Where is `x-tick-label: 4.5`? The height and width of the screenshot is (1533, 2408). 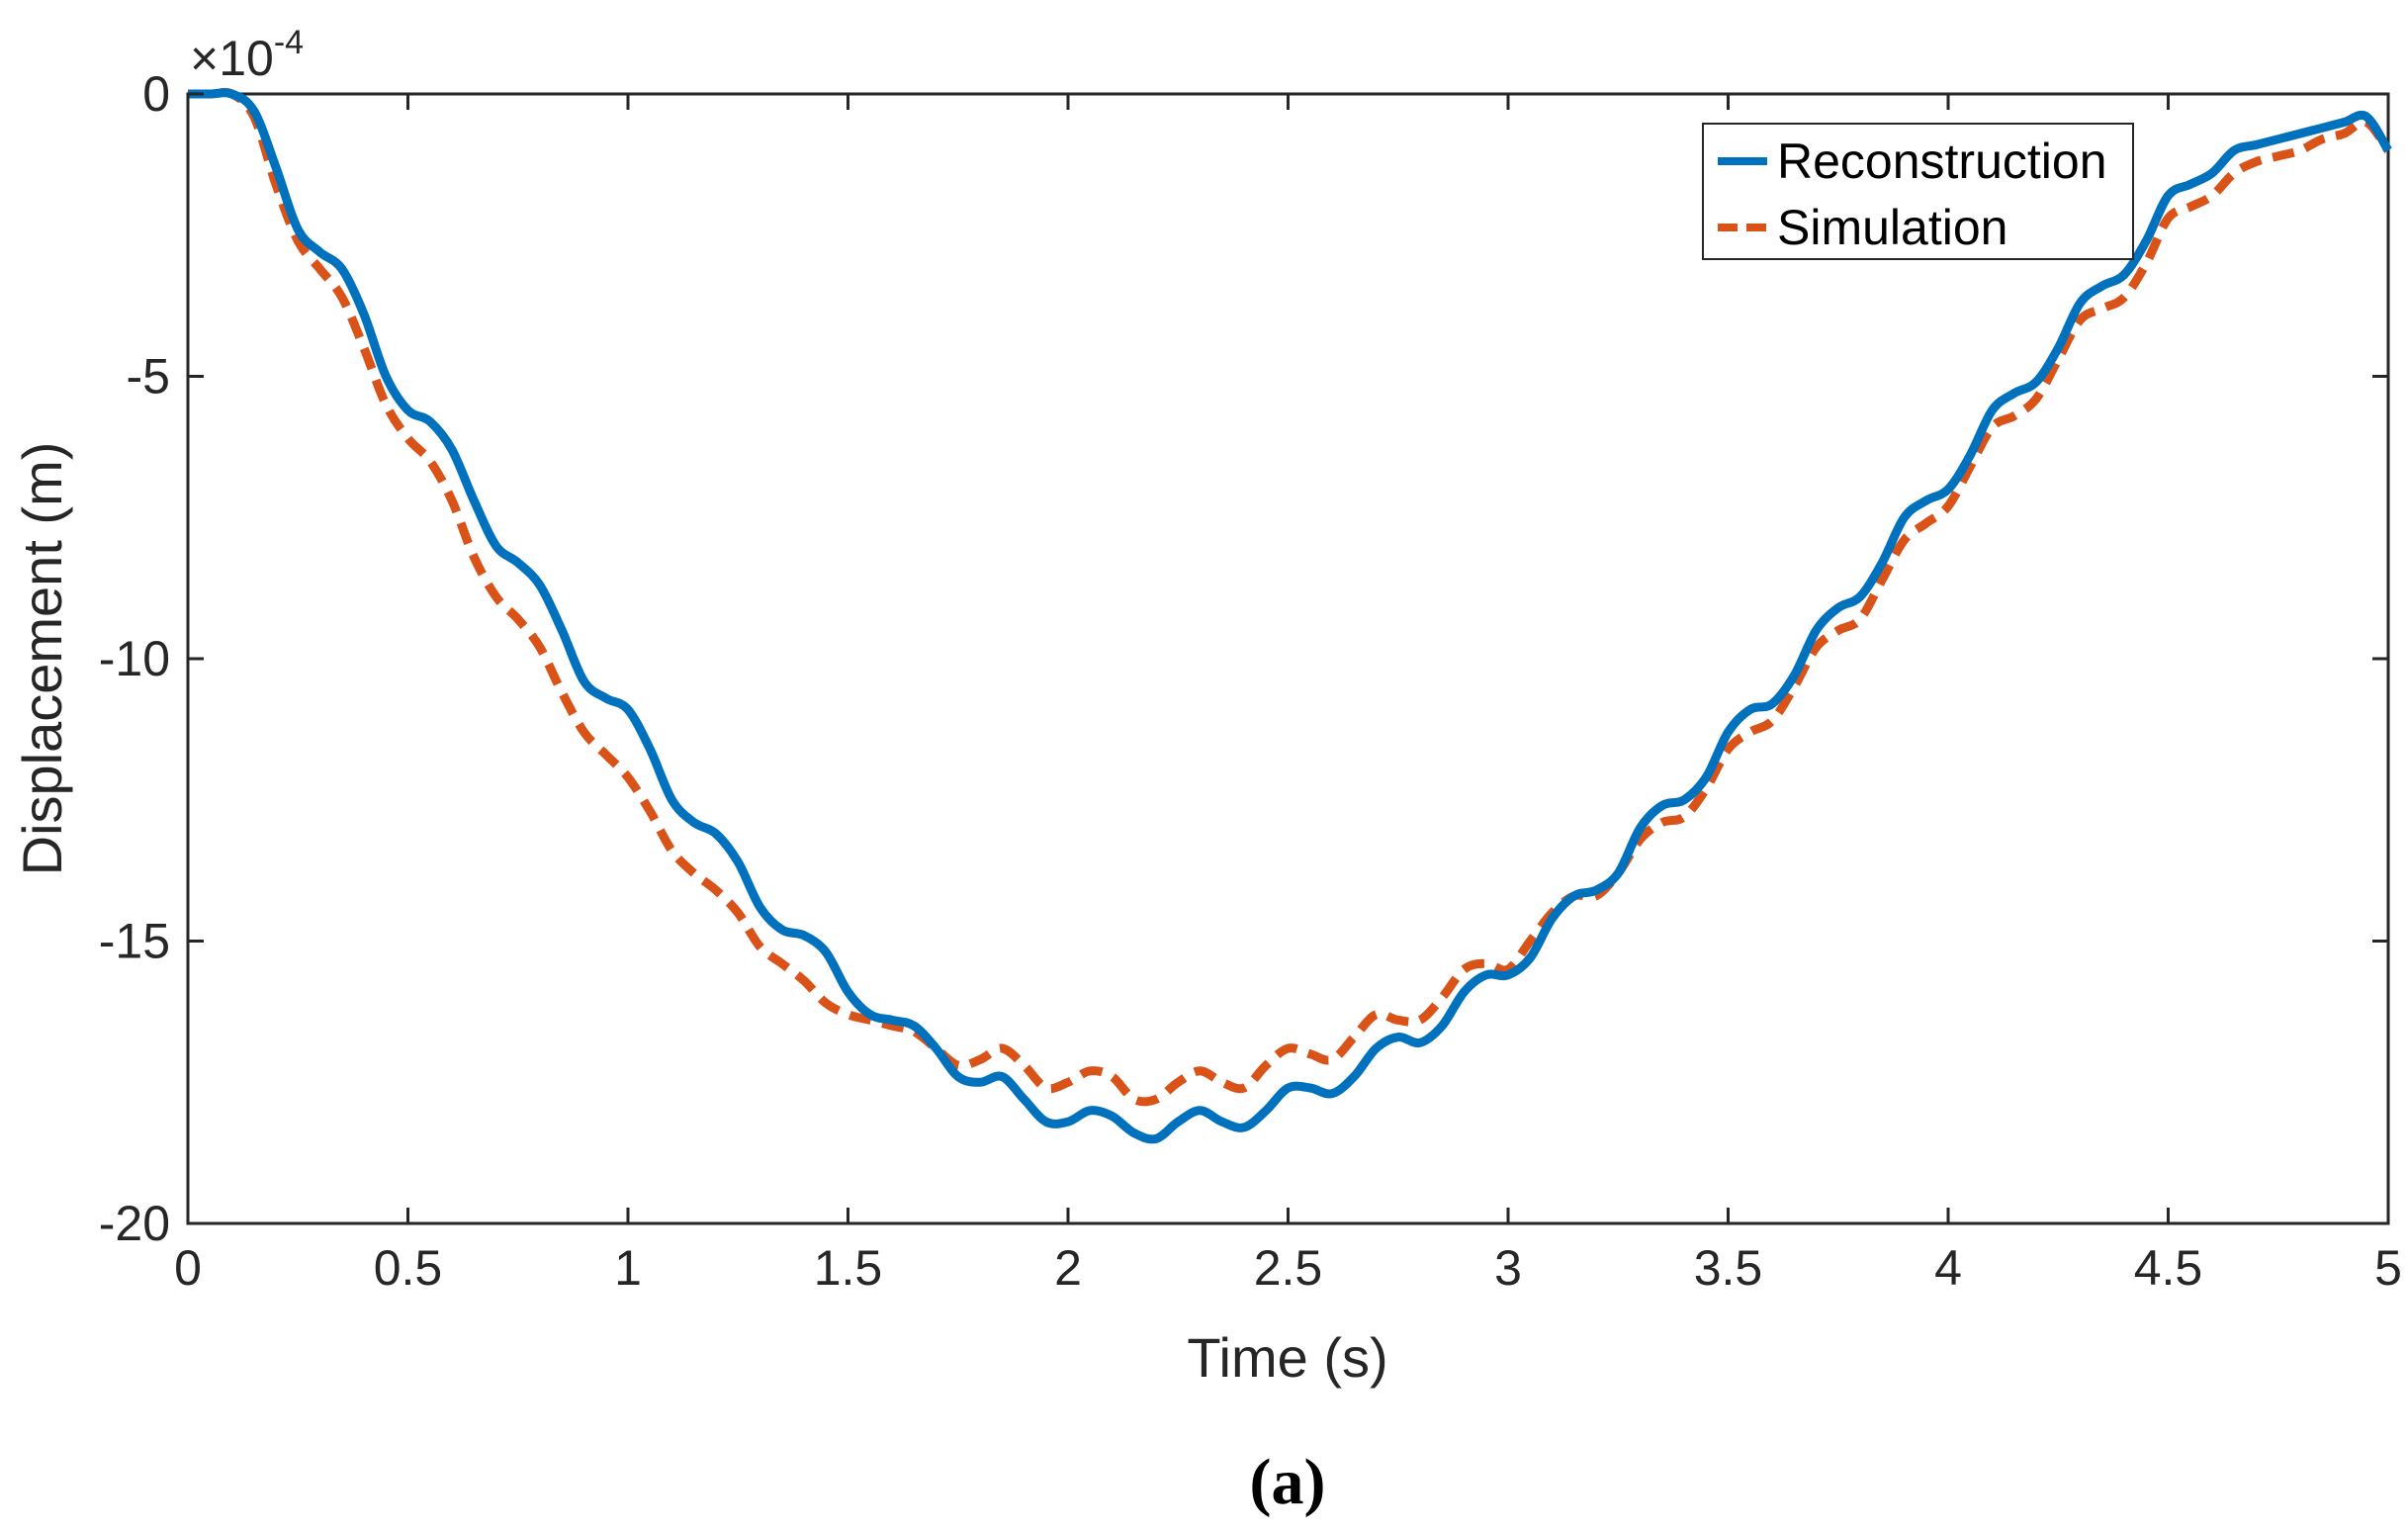 x-tick-label: 4.5 is located at coordinates (2168, 1268).